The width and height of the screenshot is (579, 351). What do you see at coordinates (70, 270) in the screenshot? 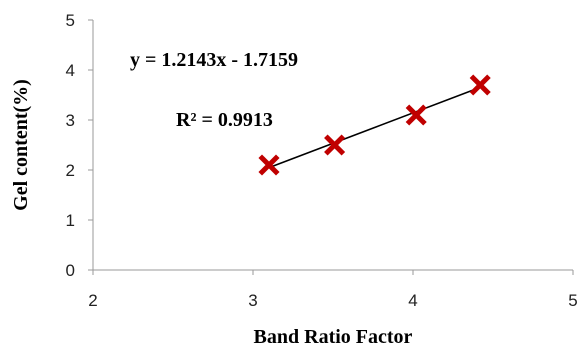
I see `y-tick-label: 0` at bounding box center [70, 270].